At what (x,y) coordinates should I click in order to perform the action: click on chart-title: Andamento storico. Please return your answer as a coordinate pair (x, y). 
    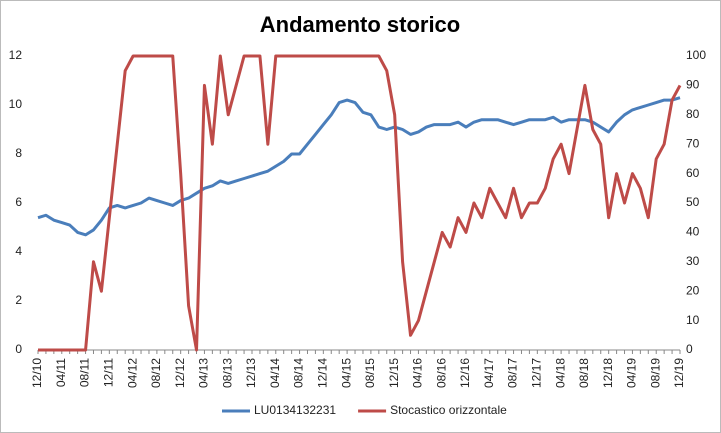
    Looking at the image, I should click on (360, 24).